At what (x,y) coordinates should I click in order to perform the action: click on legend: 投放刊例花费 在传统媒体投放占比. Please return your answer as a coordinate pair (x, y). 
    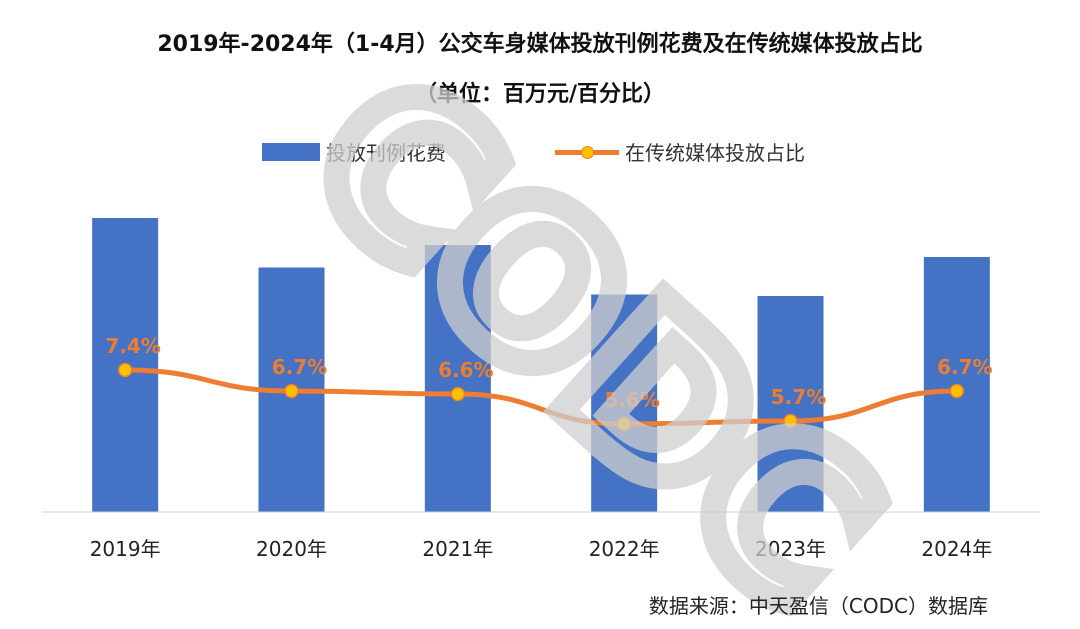
    Looking at the image, I should click on (540, 152).